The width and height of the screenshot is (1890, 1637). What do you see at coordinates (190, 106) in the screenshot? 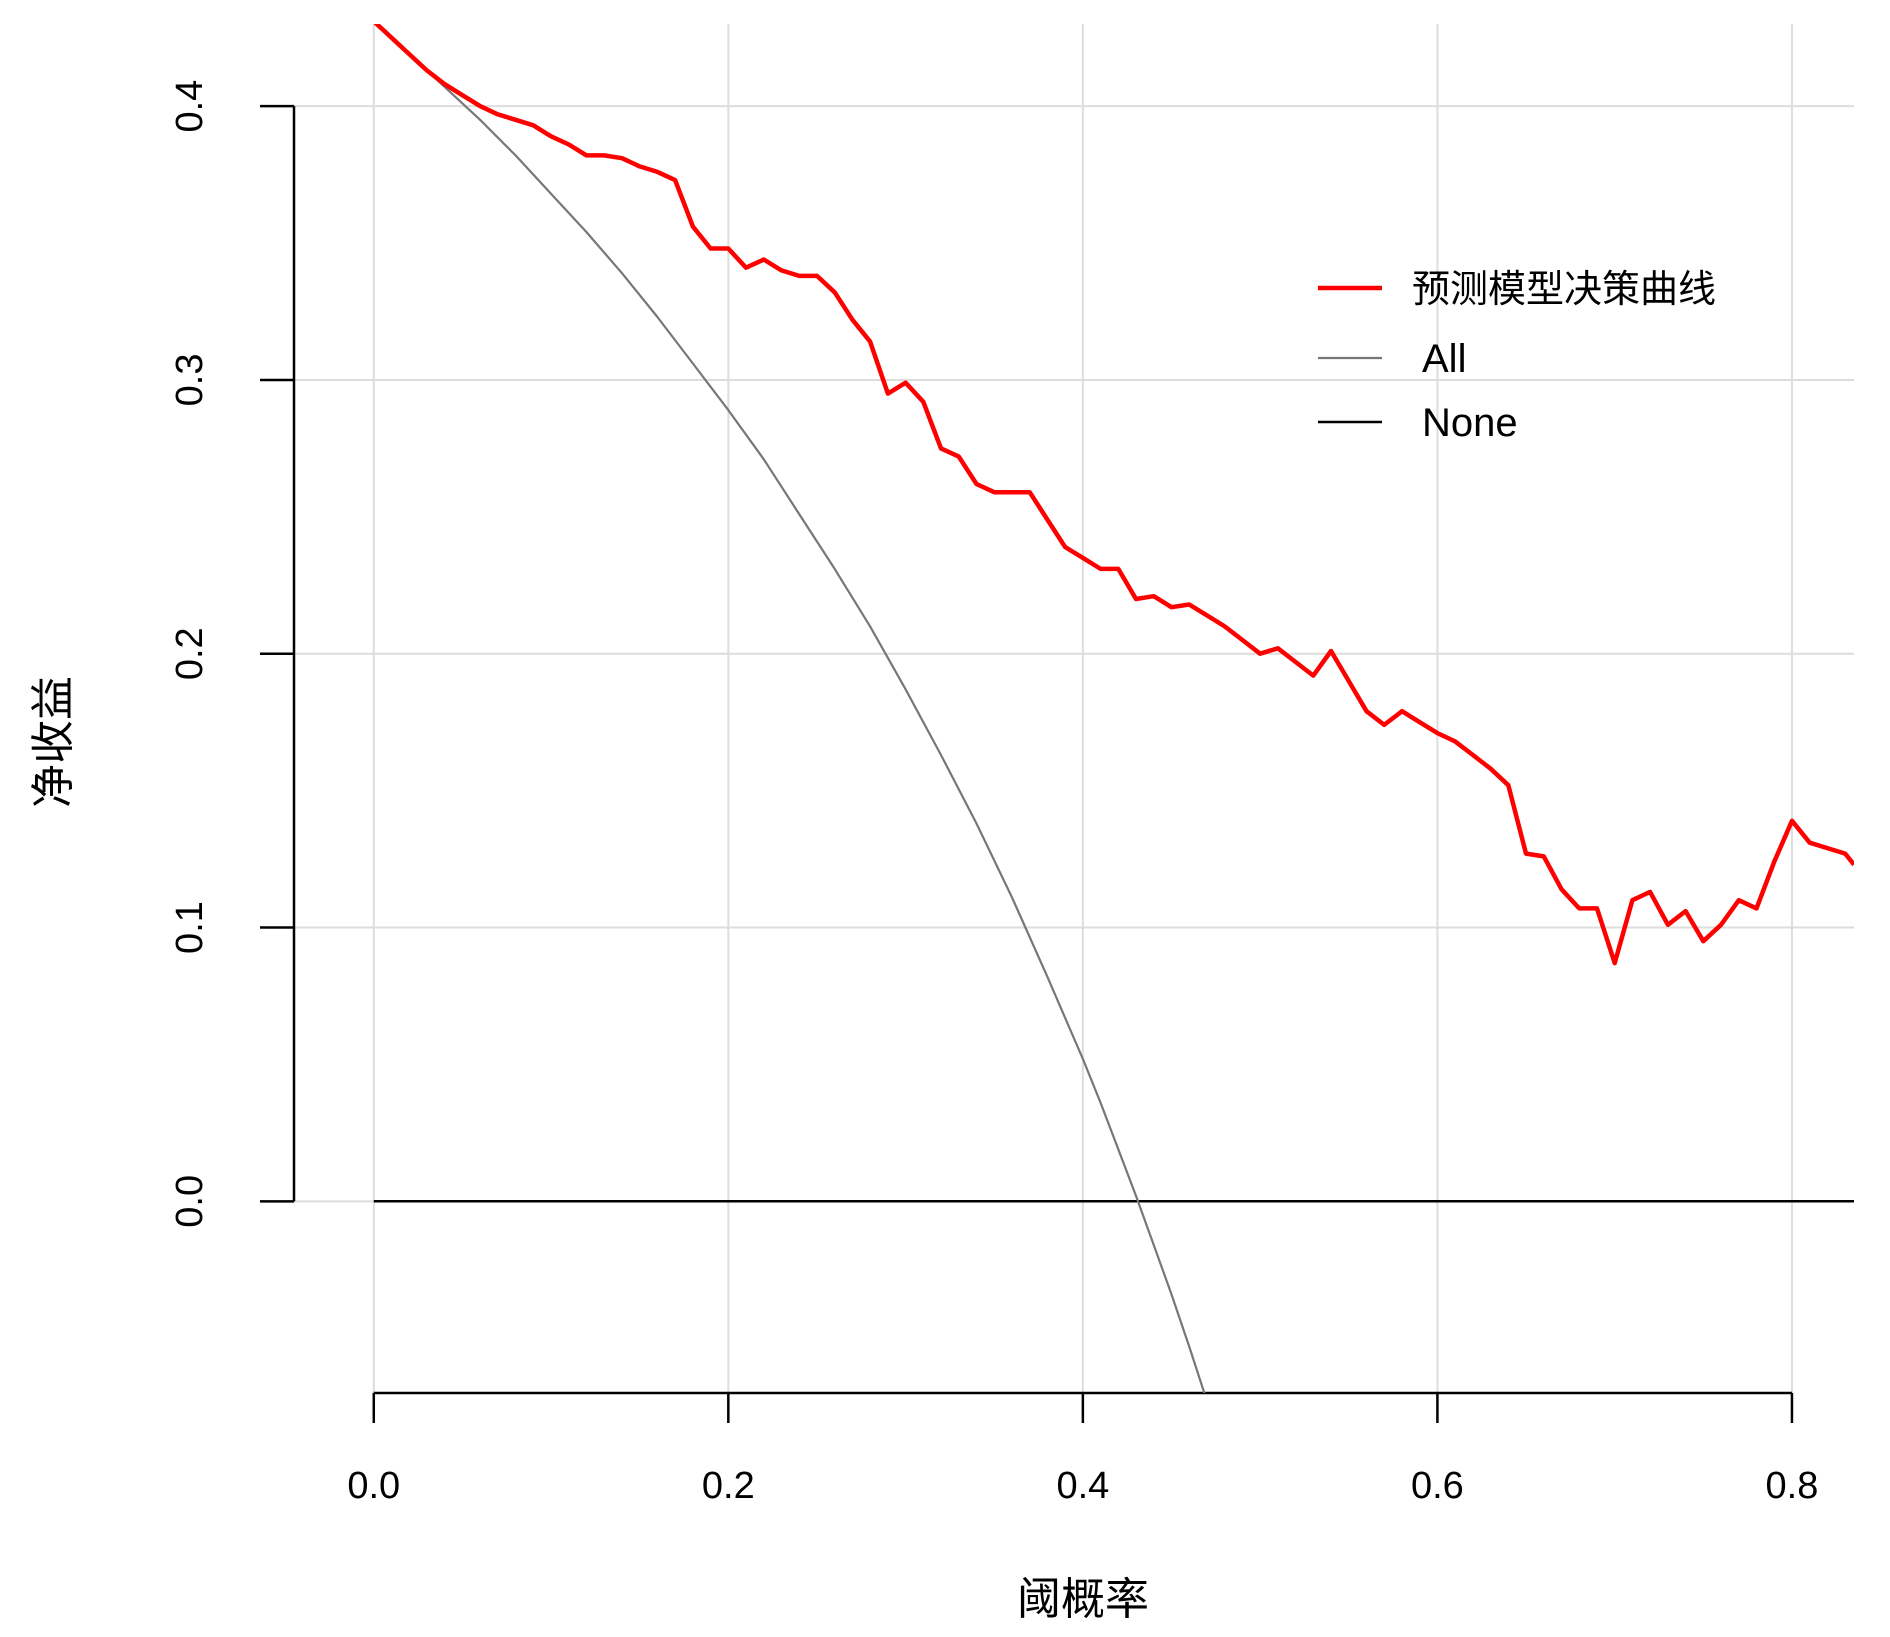
I see `y-tick-label-4: 0.4` at bounding box center [190, 106].